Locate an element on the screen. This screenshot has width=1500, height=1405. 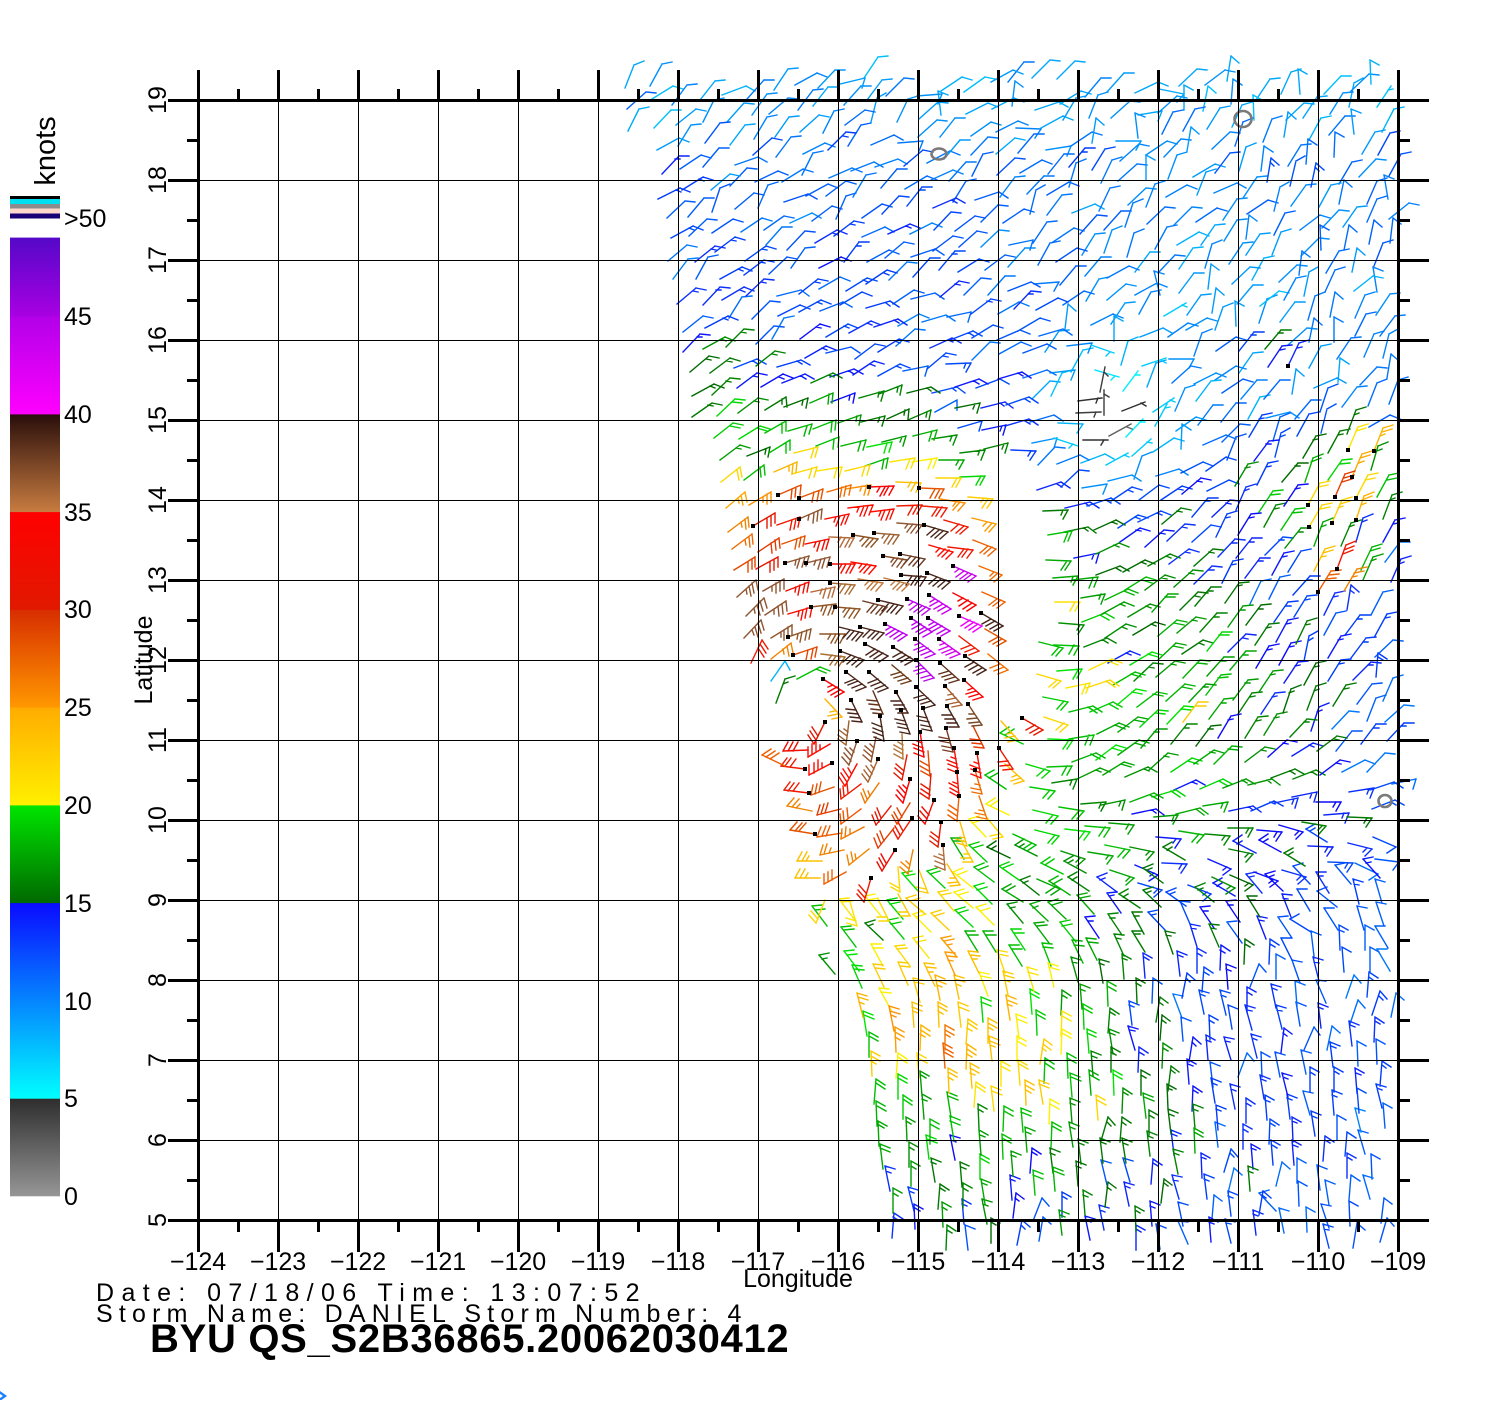
svg-text:Date: 07/18/06 Time: 13:0: Date: 07/18/06 Time: 13:07:52 is located at coordinates (371, 1293).